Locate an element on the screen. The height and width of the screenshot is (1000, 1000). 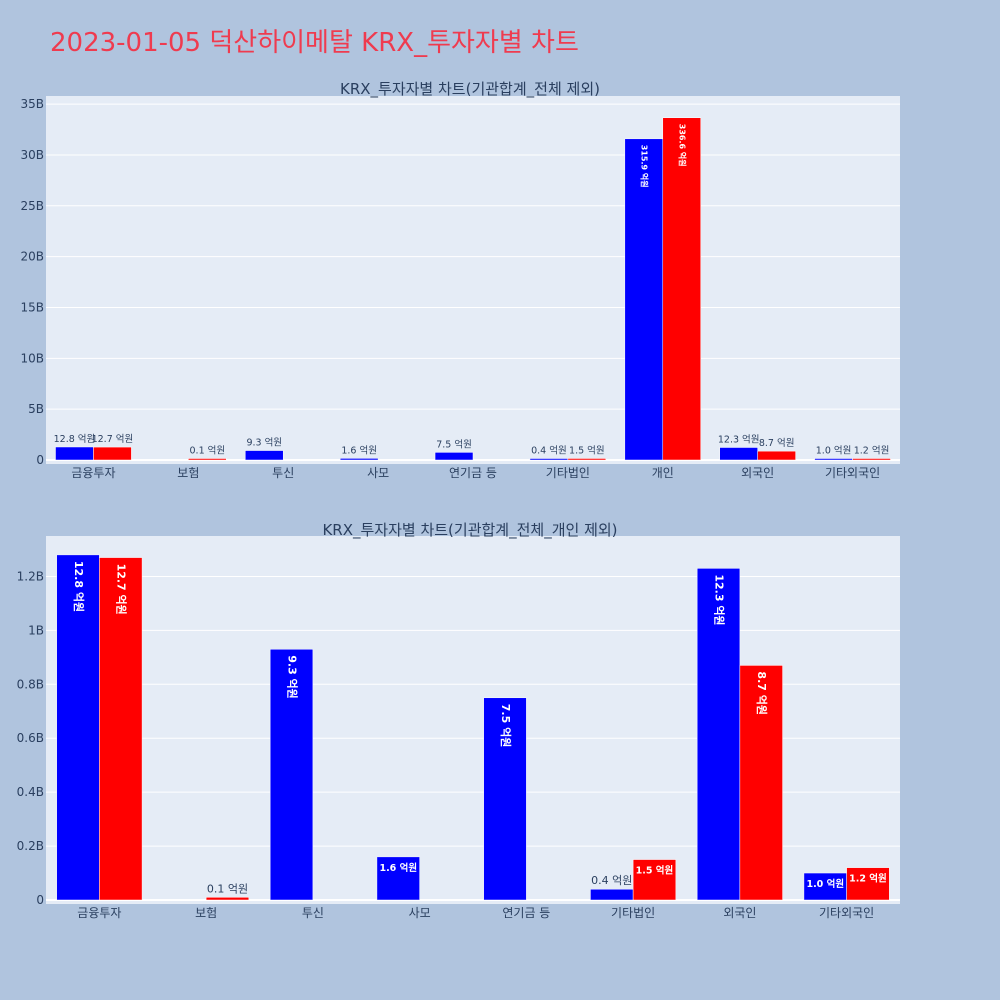
y-tick-label: 10B is located at coordinates (32, 358).